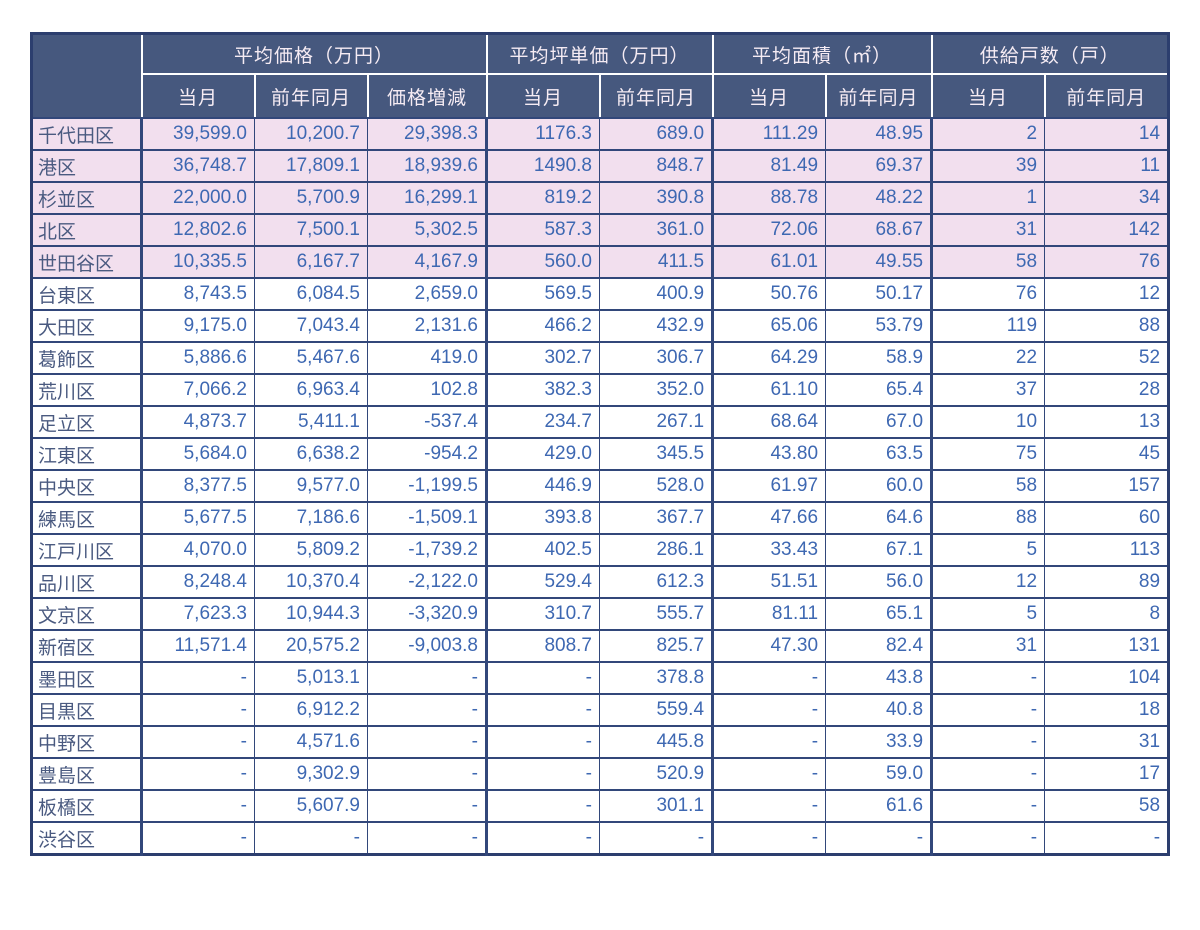 The height and width of the screenshot is (930, 1200). I want to click on value-cell: 559.4, so click(656, 710).